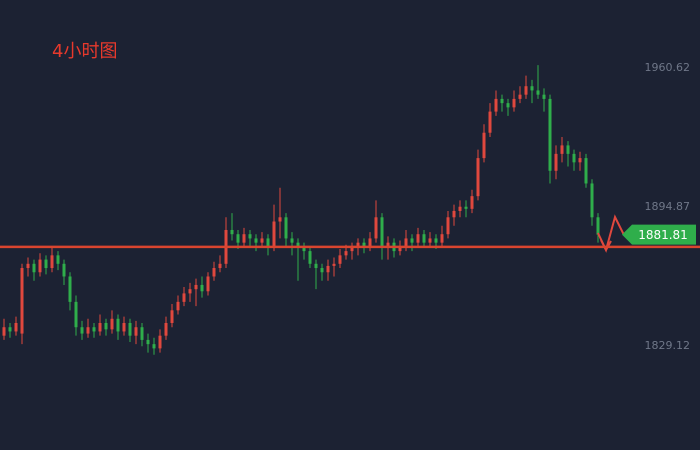  What do you see at coordinates (668, 345) in the screenshot?
I see `y-tick-label: 1829.12` at bounding box center [668, 345].